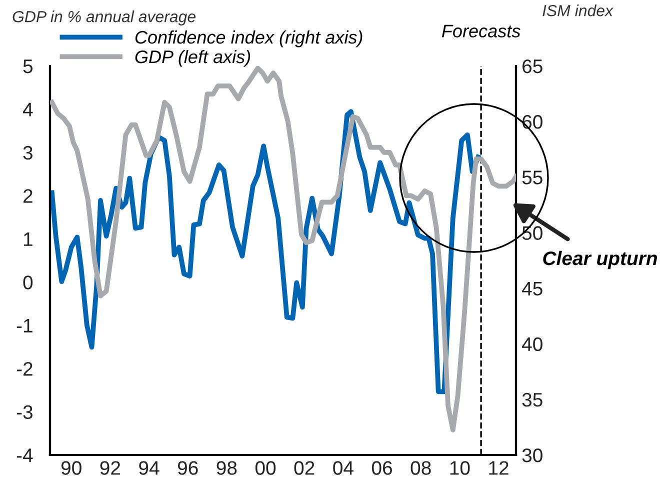 The width and height of the screenshot is (662, 489). I want to click on x-tick-label: 04, so click(343, 468).